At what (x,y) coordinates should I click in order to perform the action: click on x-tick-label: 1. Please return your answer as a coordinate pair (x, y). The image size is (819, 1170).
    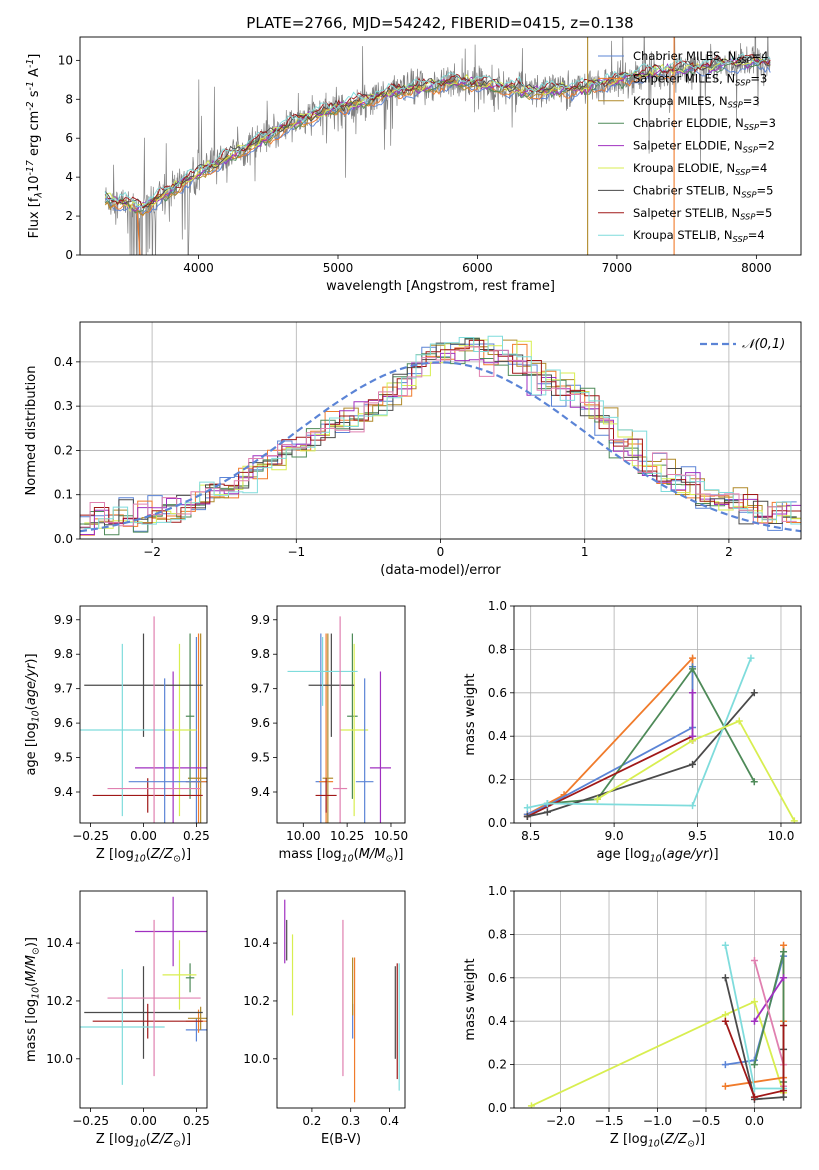
    Looking at the image, I should click on (585, 552).